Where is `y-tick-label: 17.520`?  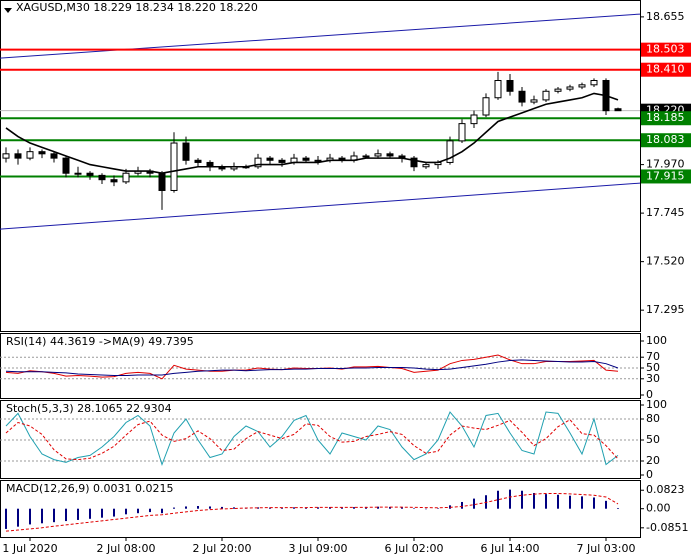 y-tick-label: 17.520 is located at coordinates (665, 261).